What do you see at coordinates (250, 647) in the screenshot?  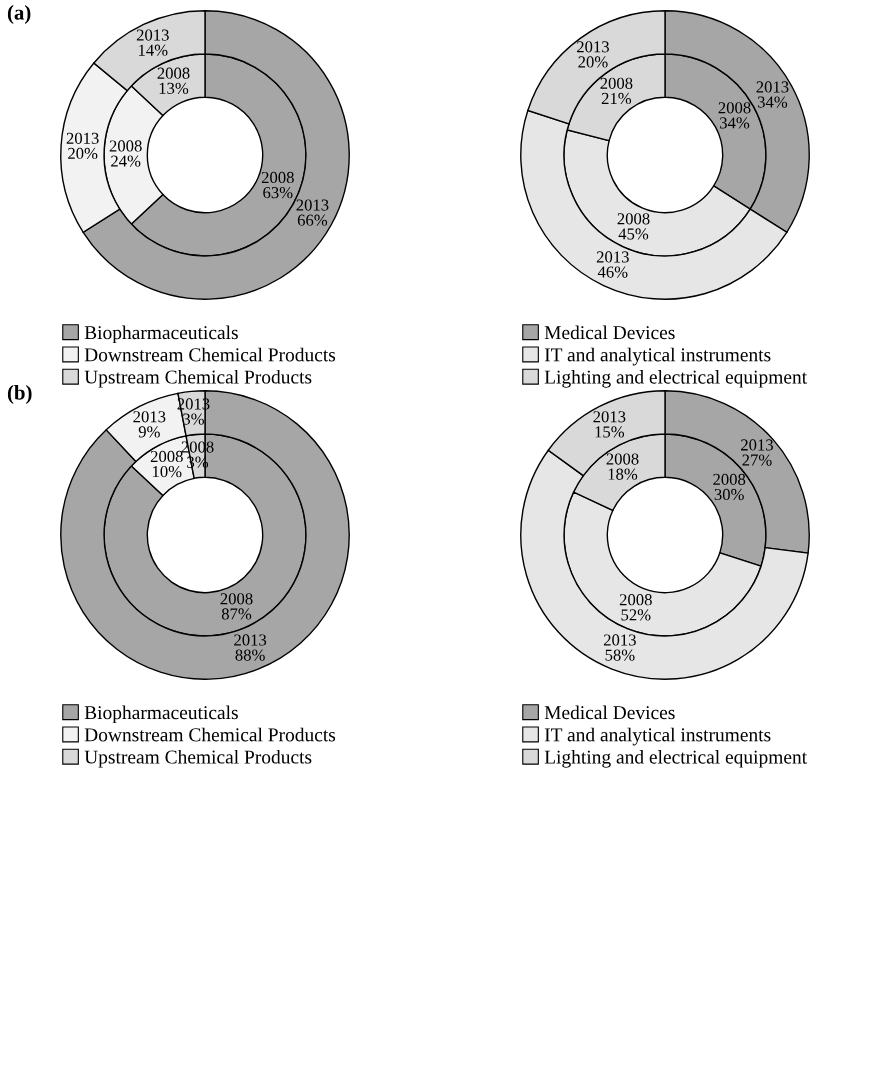 I see `data-label: 2013 88%` at bounding box center [250, 647].